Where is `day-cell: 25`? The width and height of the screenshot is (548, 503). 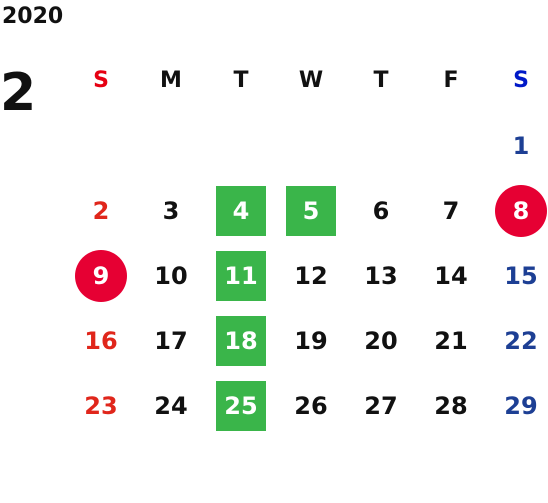
day-cell: 25 is located at coordinates (241, 405).